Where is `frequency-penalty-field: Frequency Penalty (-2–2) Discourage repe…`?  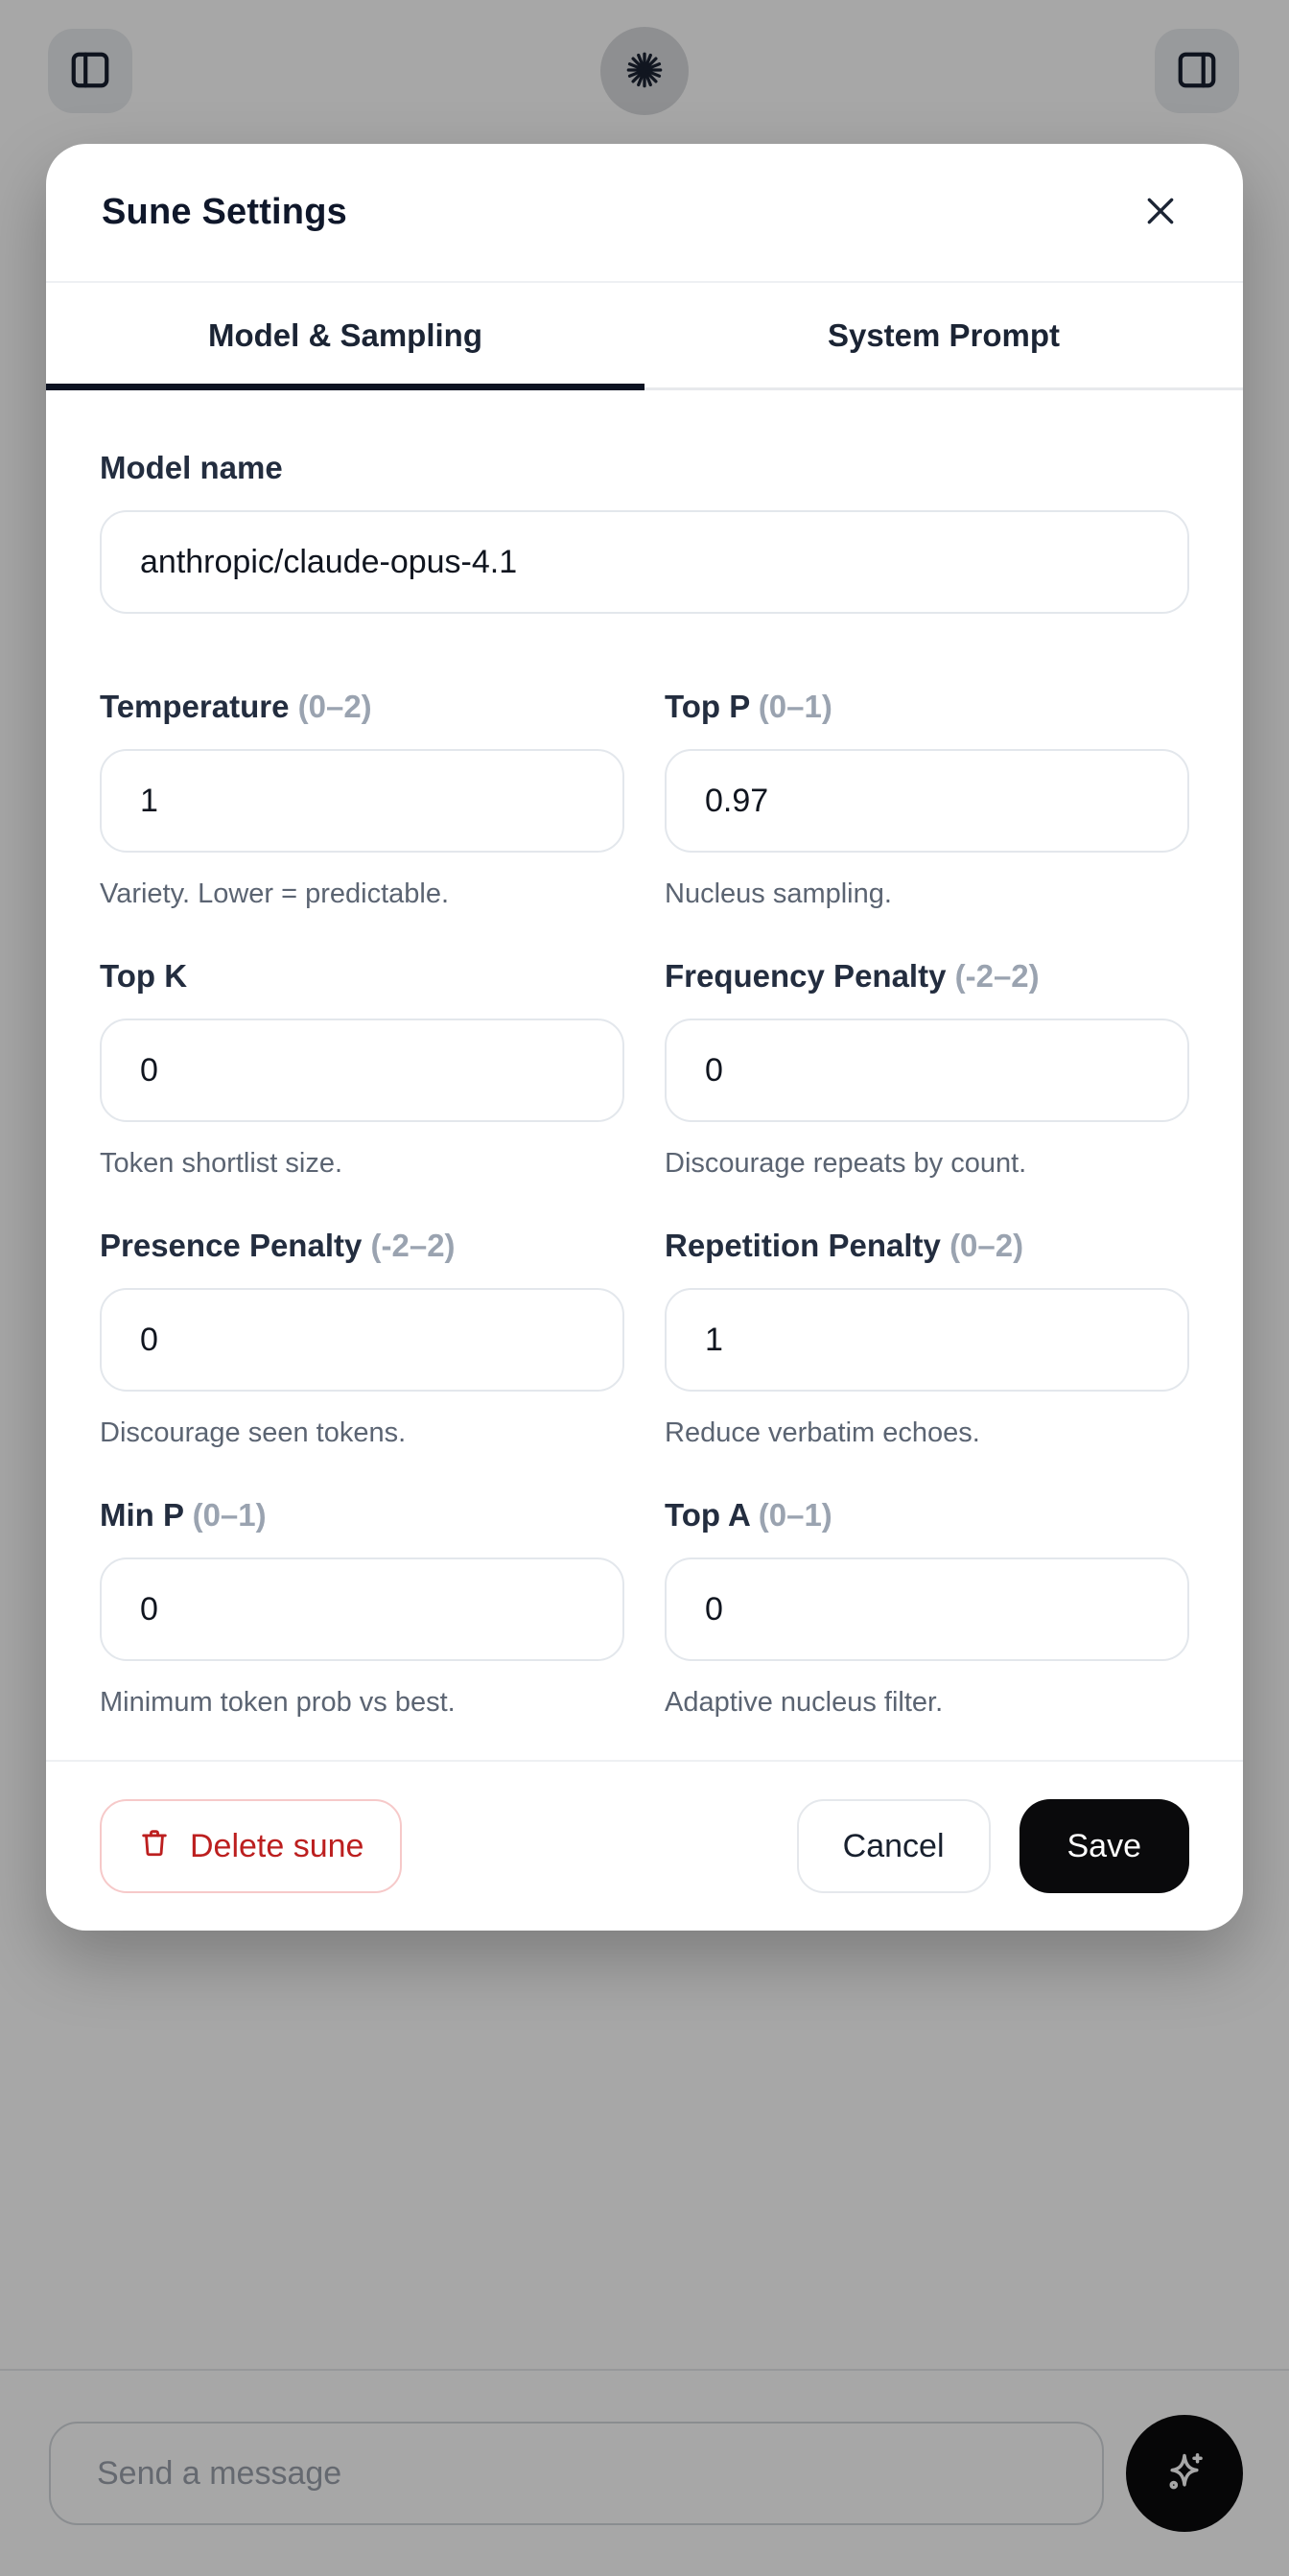 frequency-penalty-field: Frequency Penalty (-2–2) Discourage repe… is located at coordinates (927, 1069).